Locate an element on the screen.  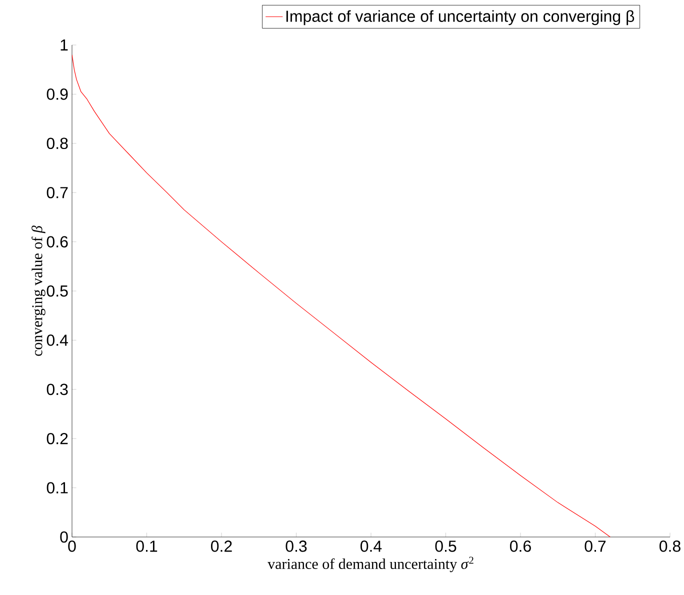
y-tick-label: 0.2 is located at coordinates (57, 438).